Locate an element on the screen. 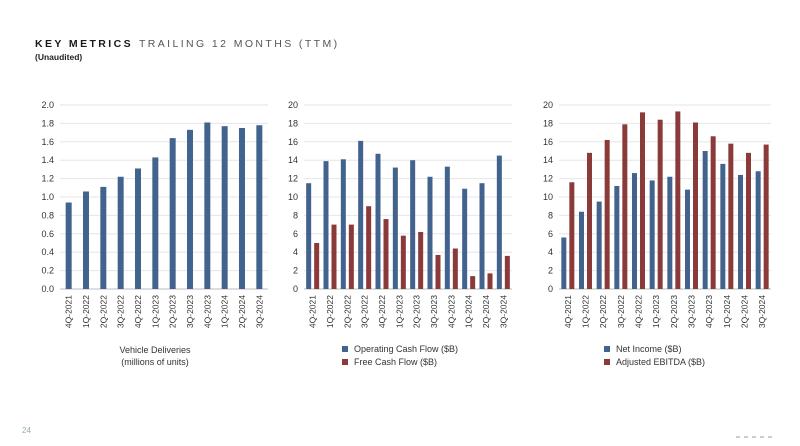 The image size is (800, 446). logo-icon is located at coordinates (756, 433).